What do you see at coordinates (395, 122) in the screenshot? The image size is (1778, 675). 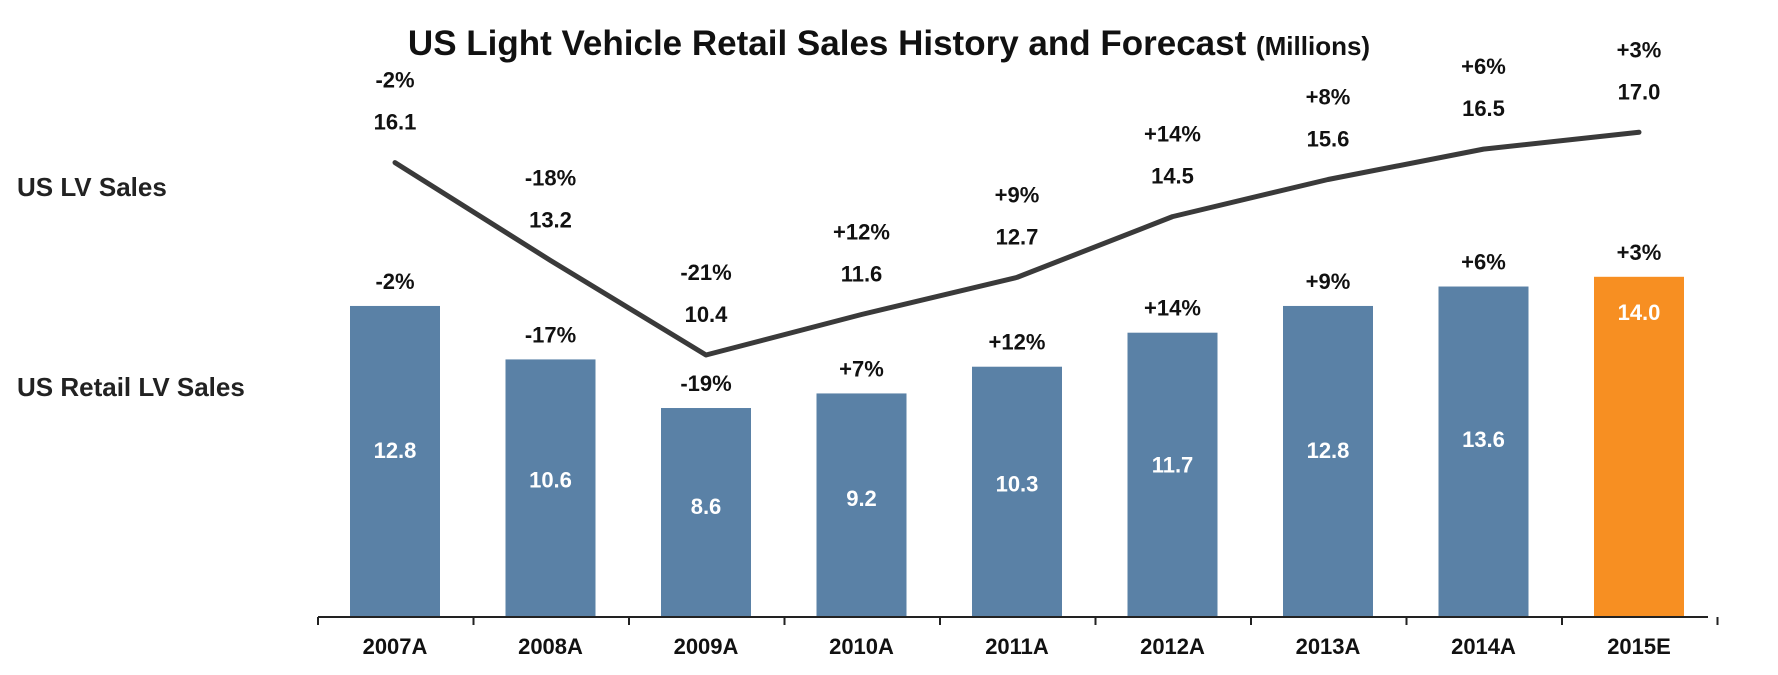 I see `line-value-label: 16.1` at bounding box center [395, 122].